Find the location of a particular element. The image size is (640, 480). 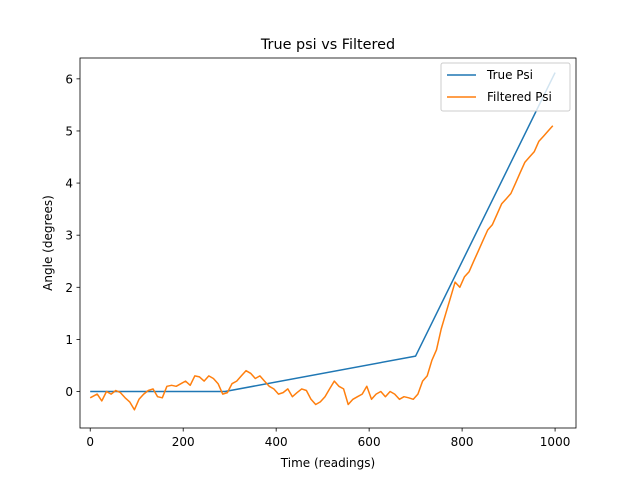

y-tick-label: 0 is located at coordinates (69, 392).